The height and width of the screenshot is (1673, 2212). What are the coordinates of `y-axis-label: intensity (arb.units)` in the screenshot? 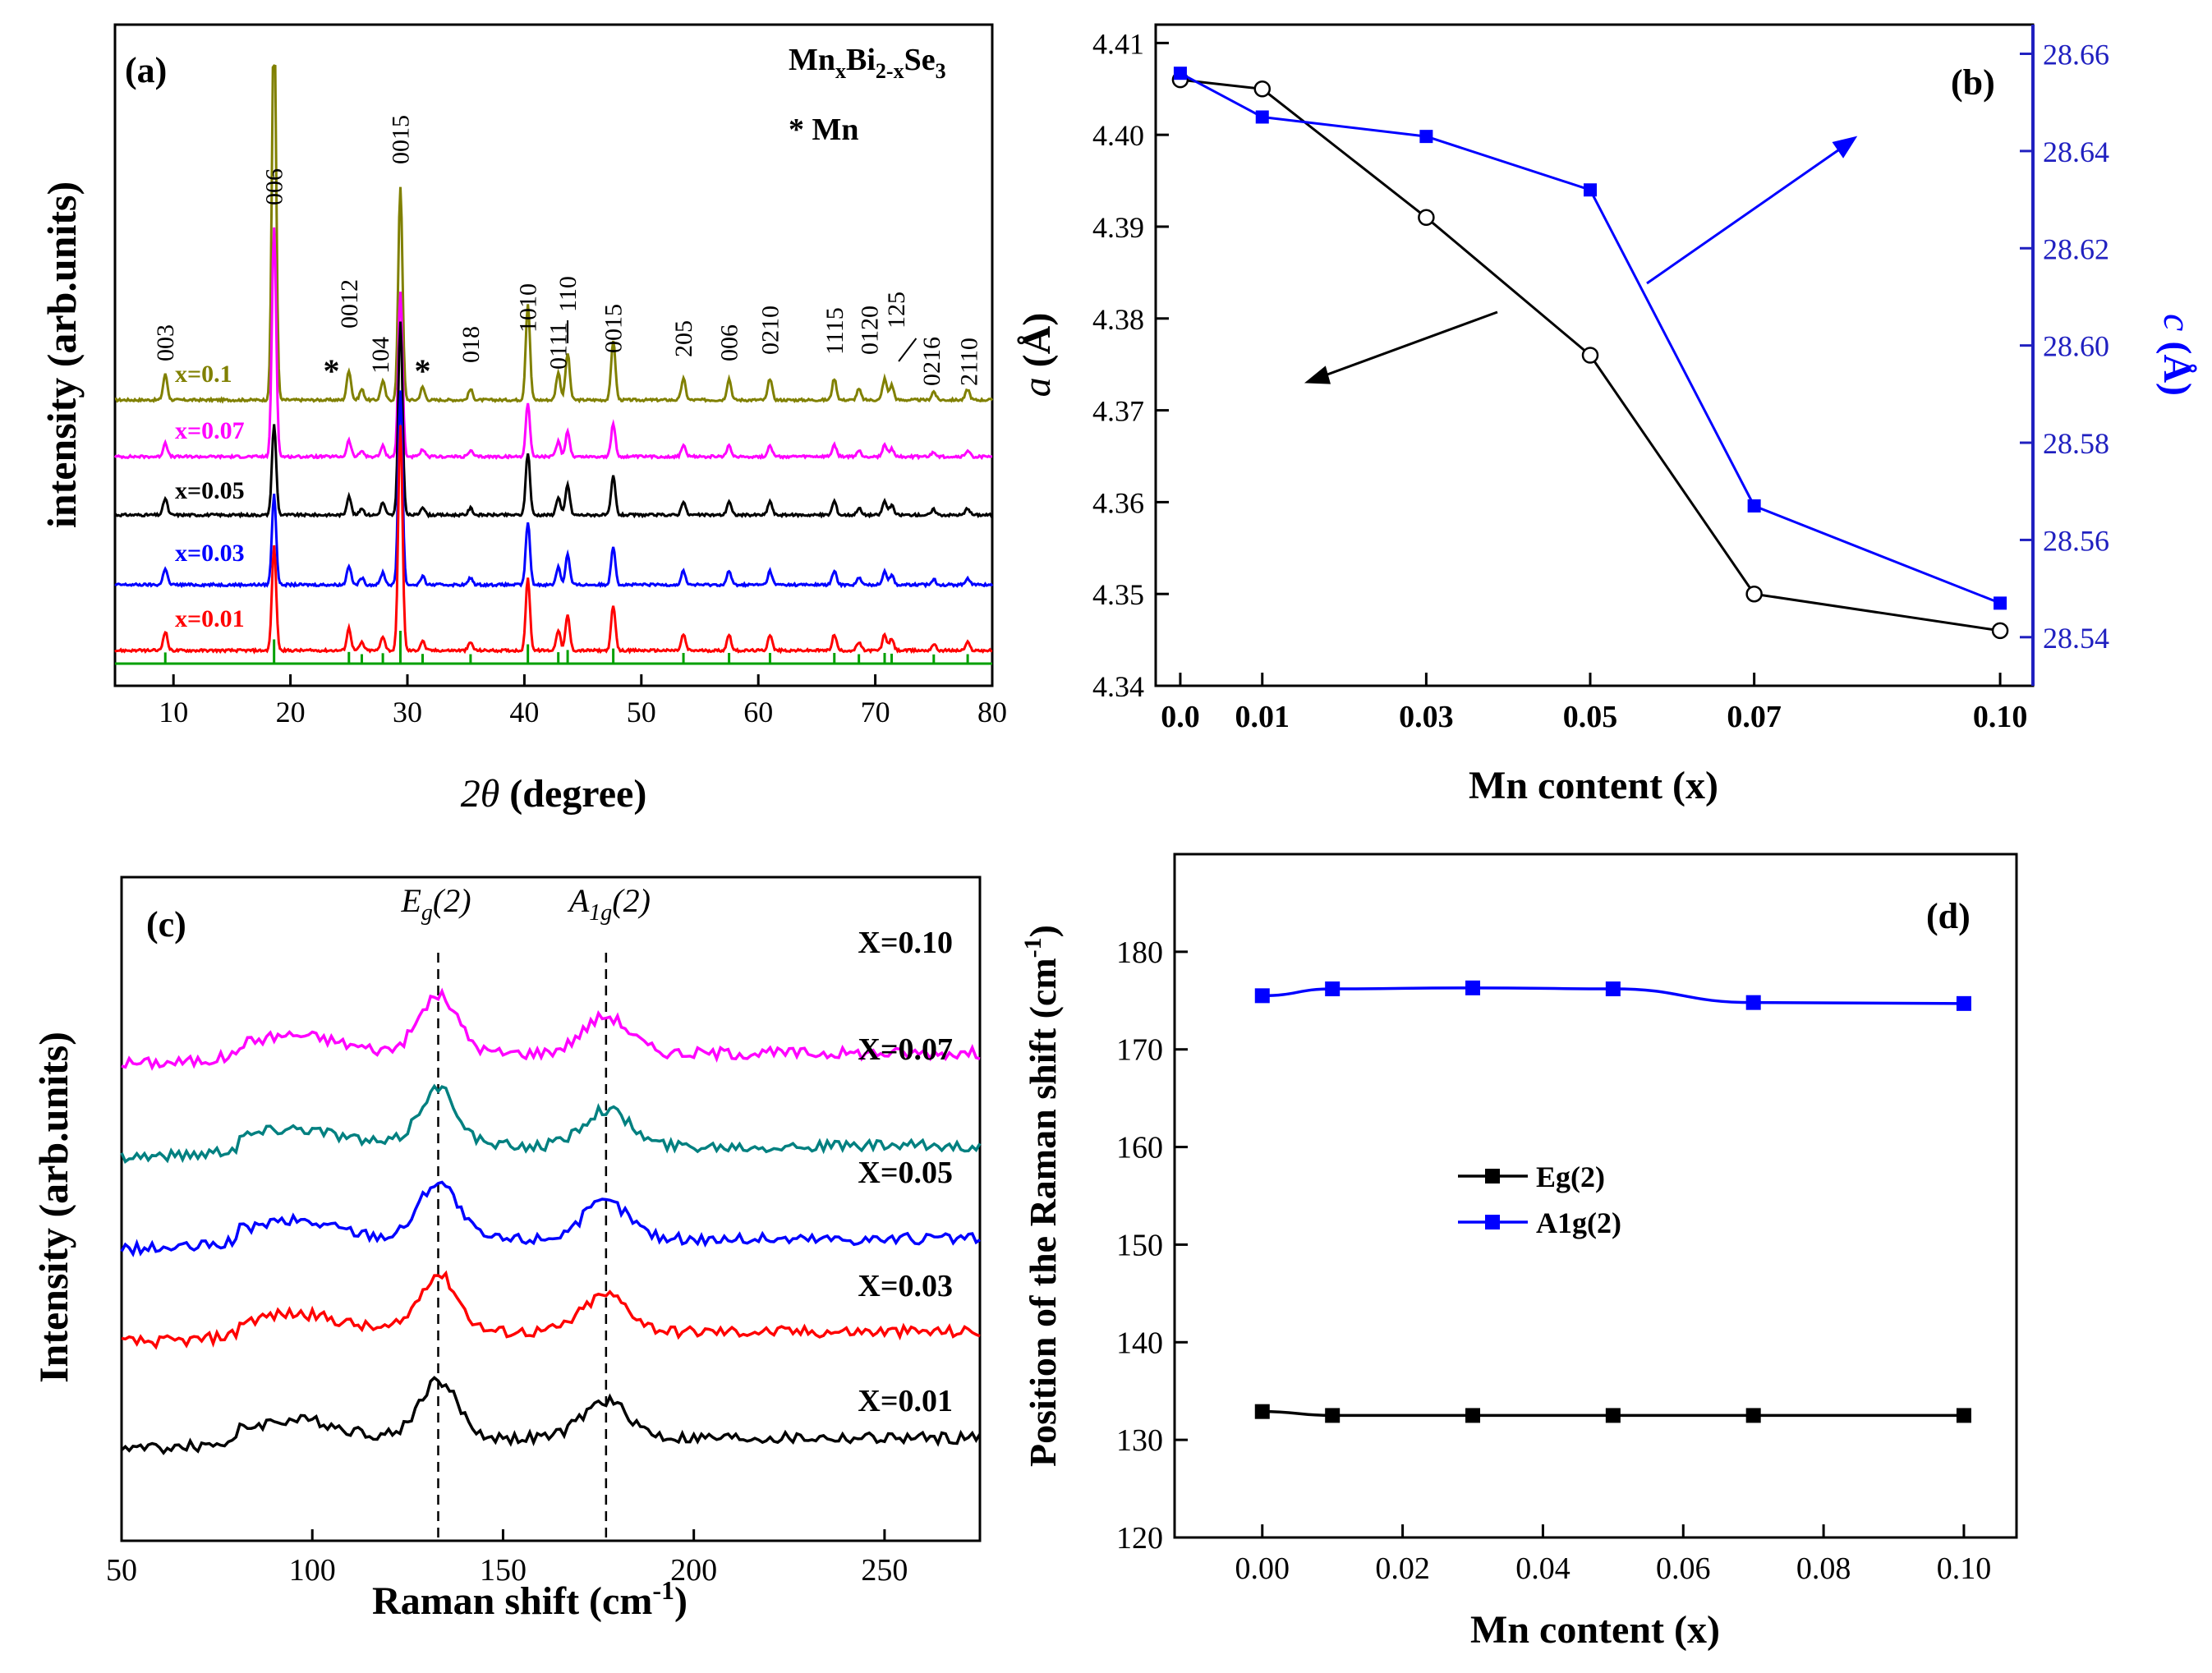 It's located at (62, 355).